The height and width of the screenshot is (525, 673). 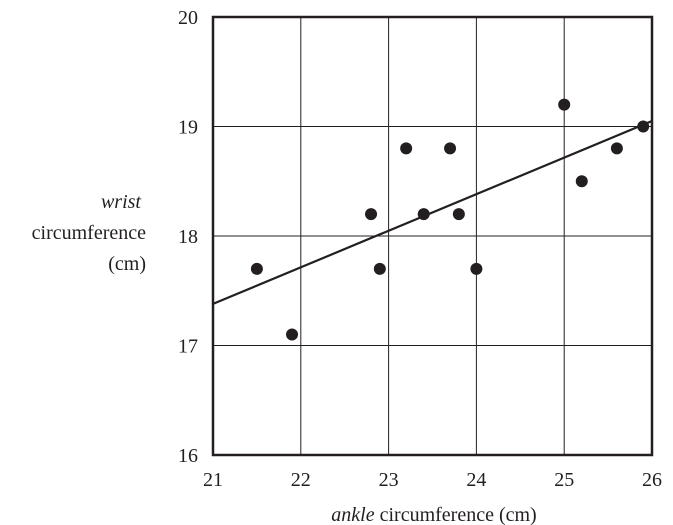 I want to click on y-axis-label-line3: (cm), so click(x=127, y=264).